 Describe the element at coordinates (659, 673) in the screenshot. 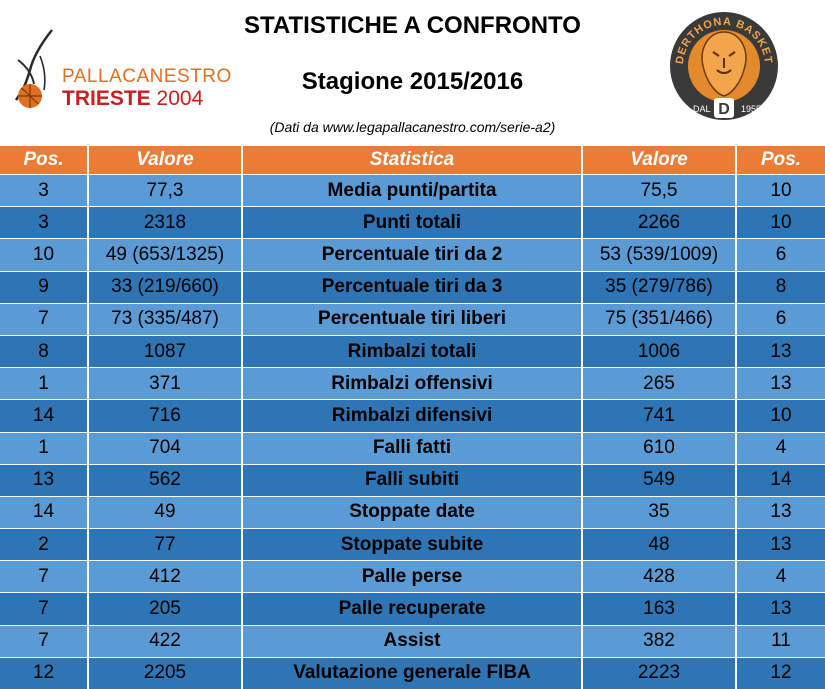

I see `value-derthona: 2223` at that location.